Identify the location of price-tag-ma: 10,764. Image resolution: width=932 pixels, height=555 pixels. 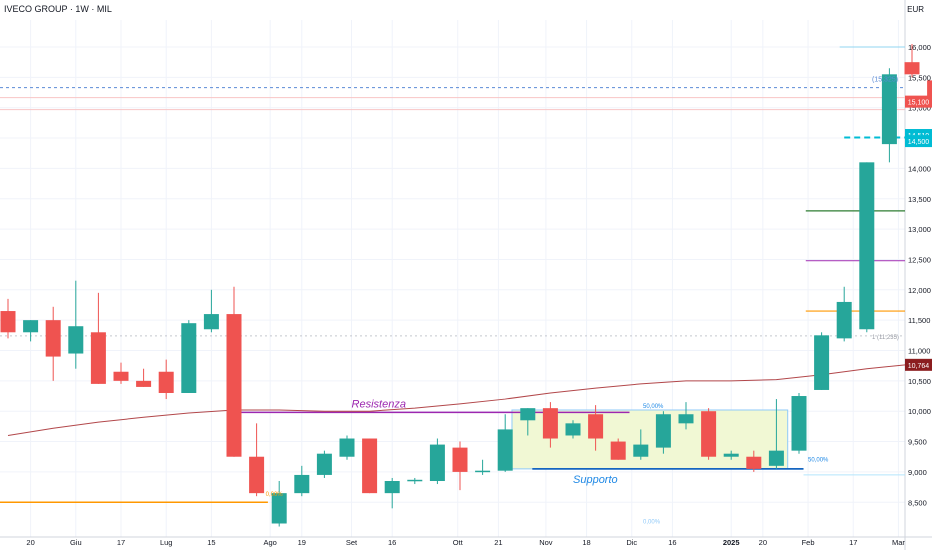
(919, 366).